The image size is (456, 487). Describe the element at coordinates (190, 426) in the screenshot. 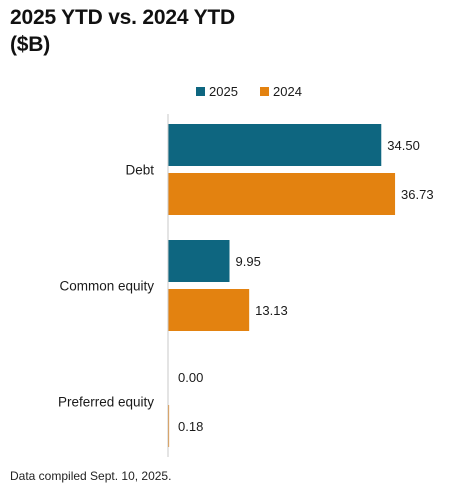

I see `value-label-2024-preferred-equity: 0.18` at that location.